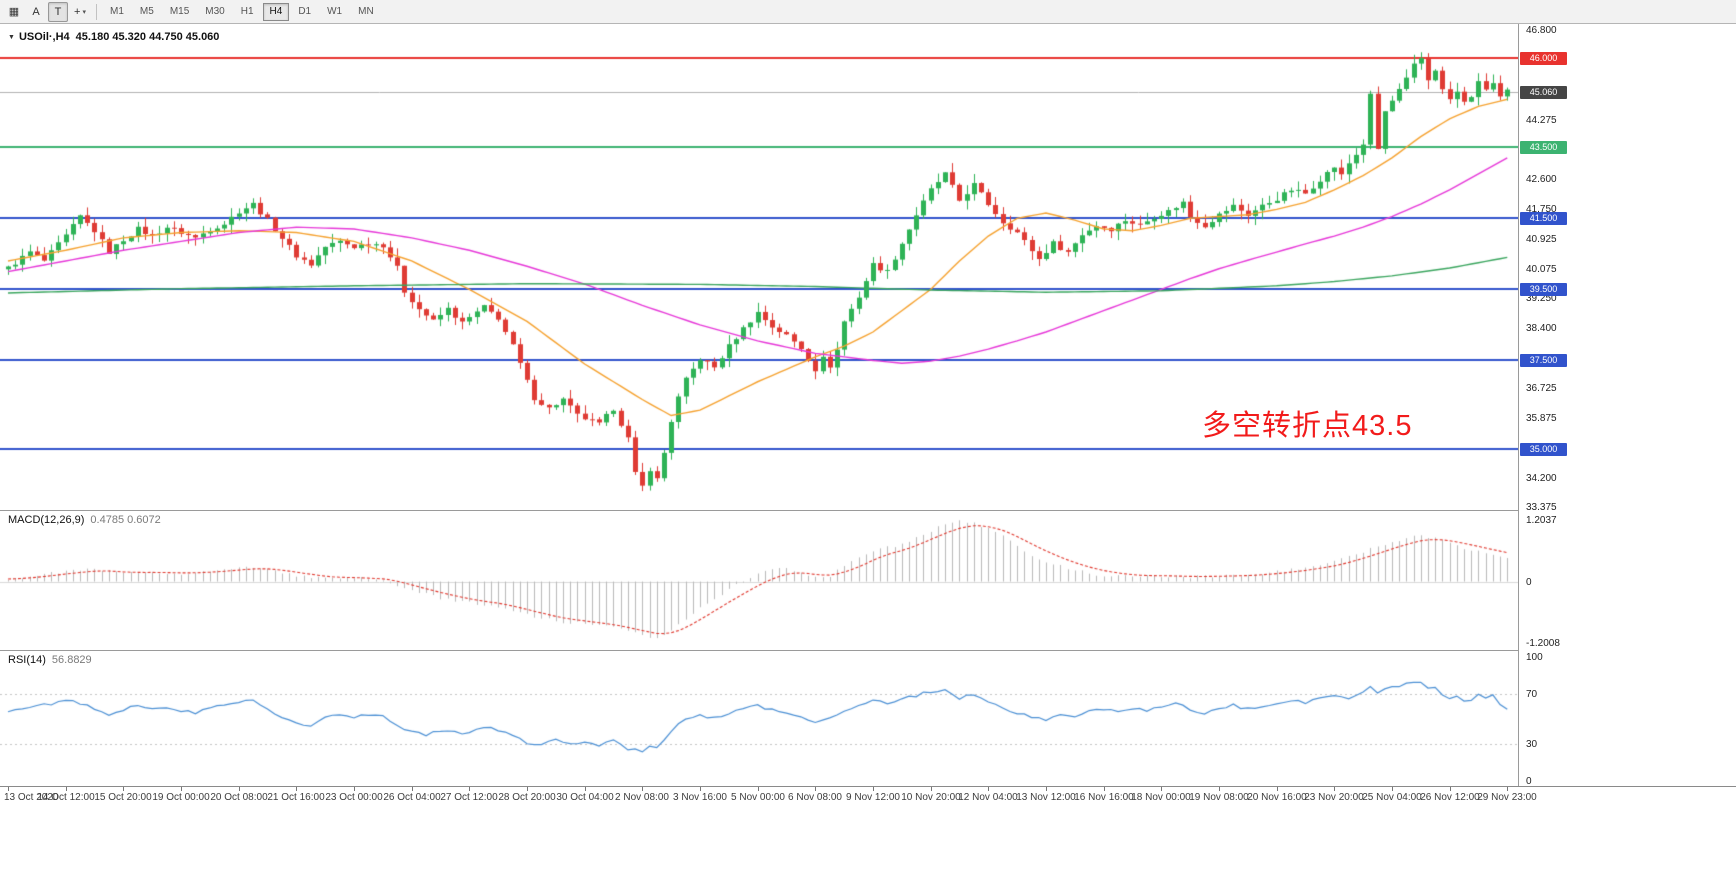 Image resolution: width=1736 pixels, height=895 pixels. What do you see at coordinates (44, 37) in the screenshot?
I see `symbol-timeframe-label: USOil·,H4` at bounding box center [44, 37].